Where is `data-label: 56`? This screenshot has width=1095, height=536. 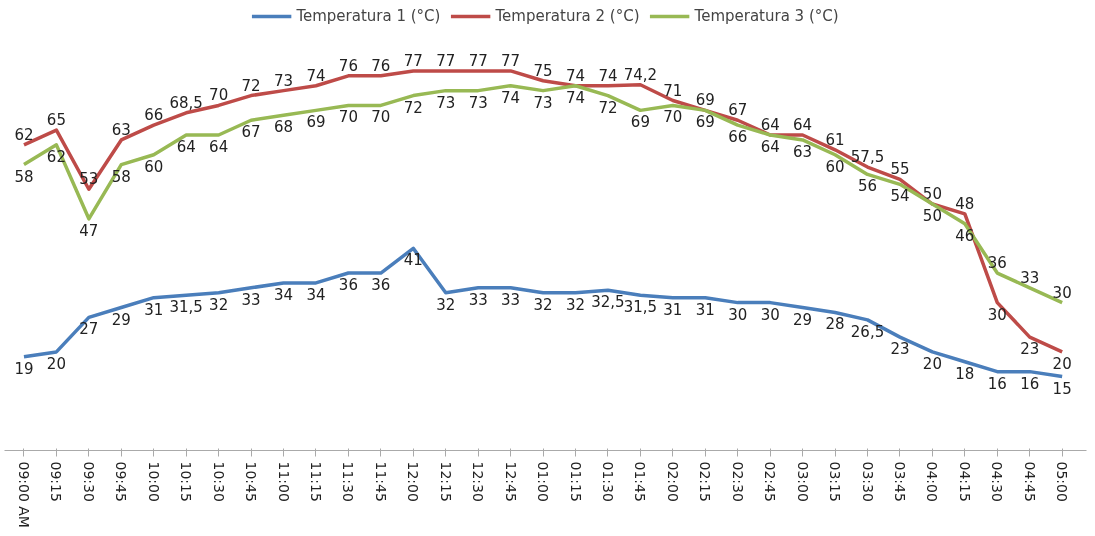
data-label: 56 is located at coordinates (867, 186).